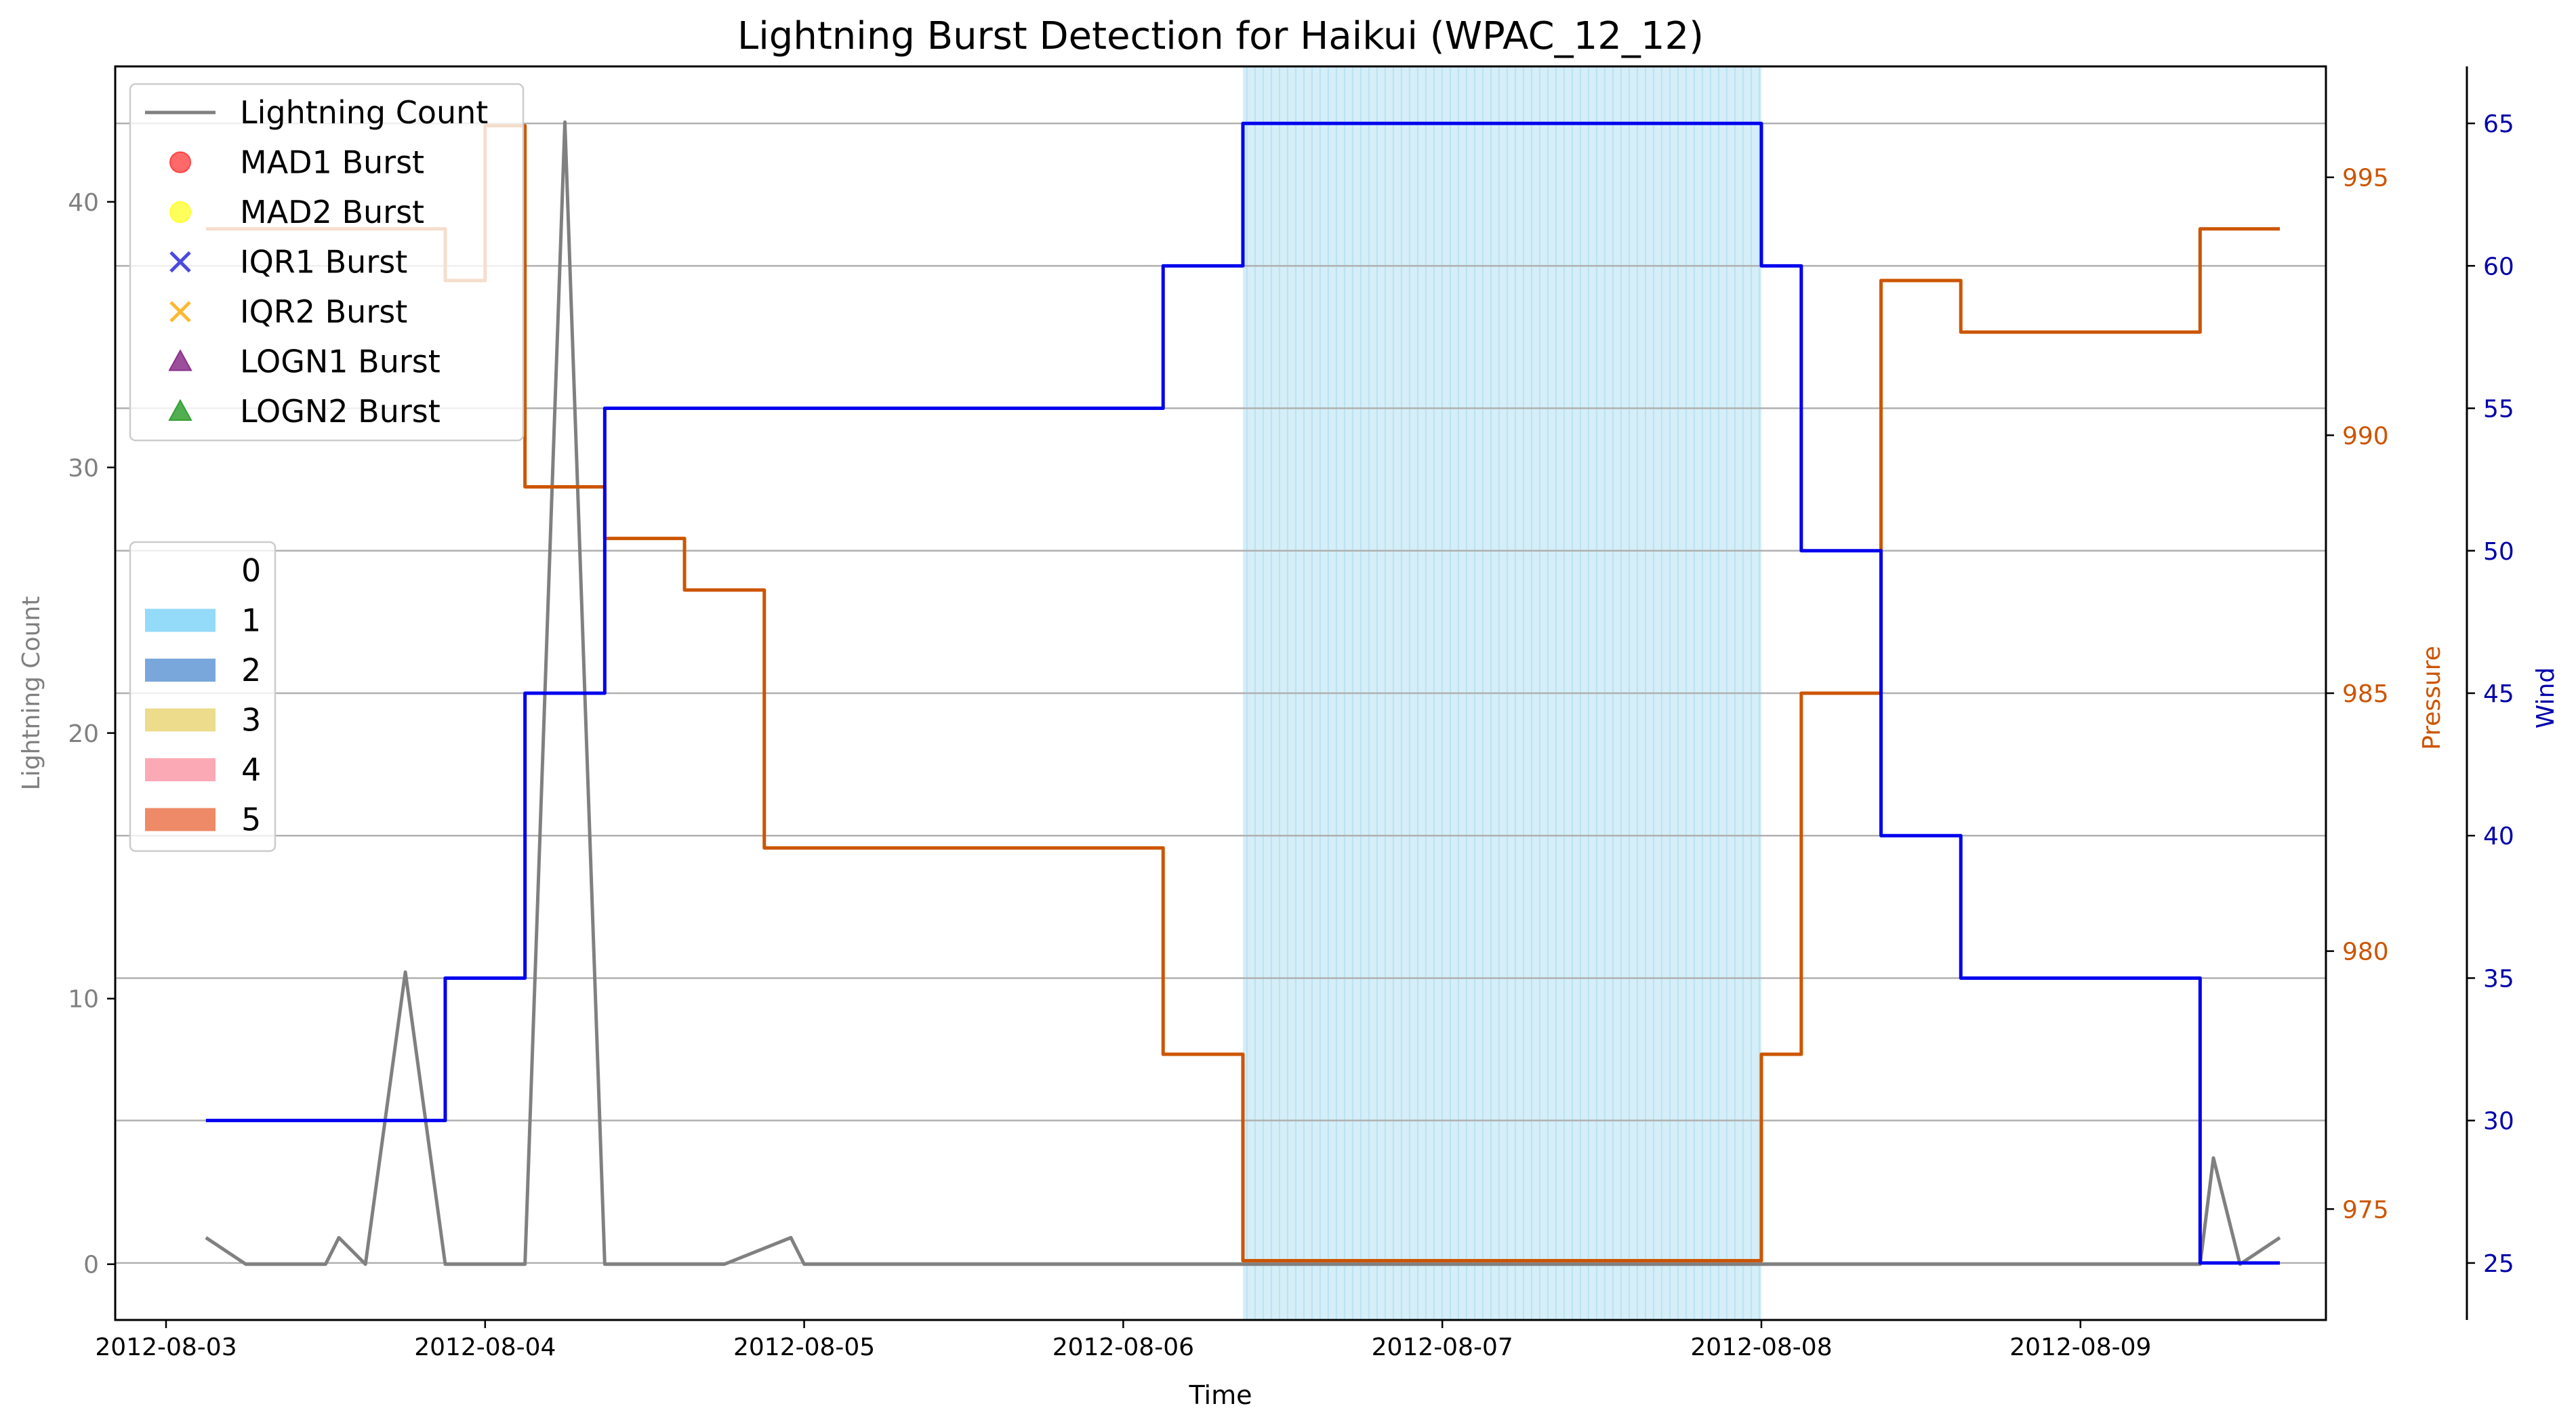 This screenshot has height=1425, width=2576. I want to click on legend-box, so click(327, 262).